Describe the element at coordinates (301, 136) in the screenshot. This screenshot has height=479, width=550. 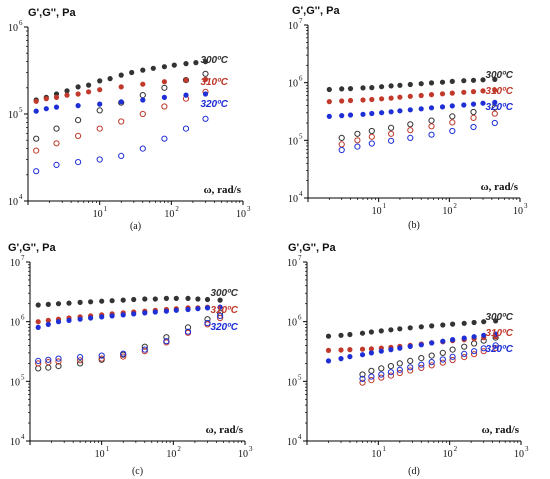
I see `y-tick-exponent: 5` at that location.